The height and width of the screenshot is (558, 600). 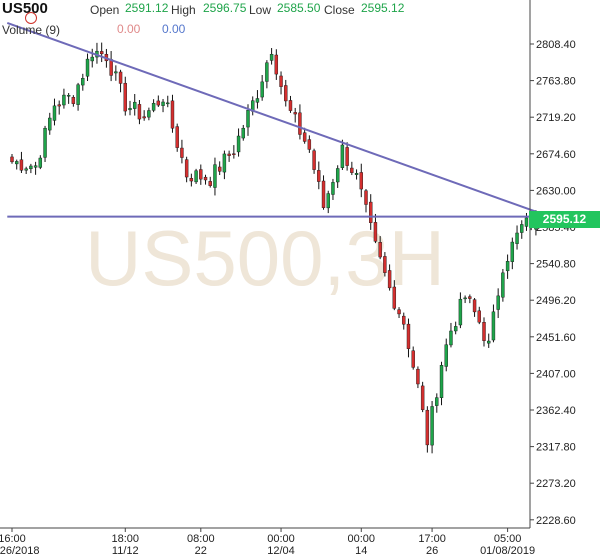 What do you see at coordinates (129, 29) in the screenshot?
I see `volume-up-value: 0.00` at bounding box center [129, 29].